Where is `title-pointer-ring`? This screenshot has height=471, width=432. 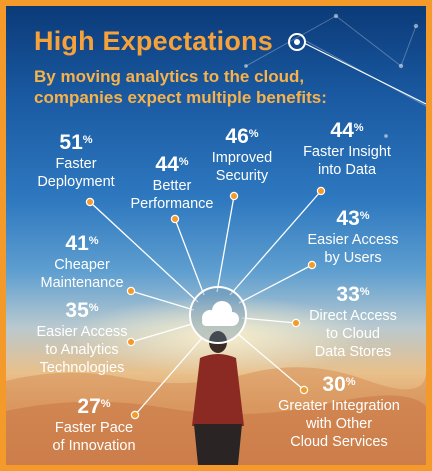 title-pointer-ring is located at coordinates (297, 42).